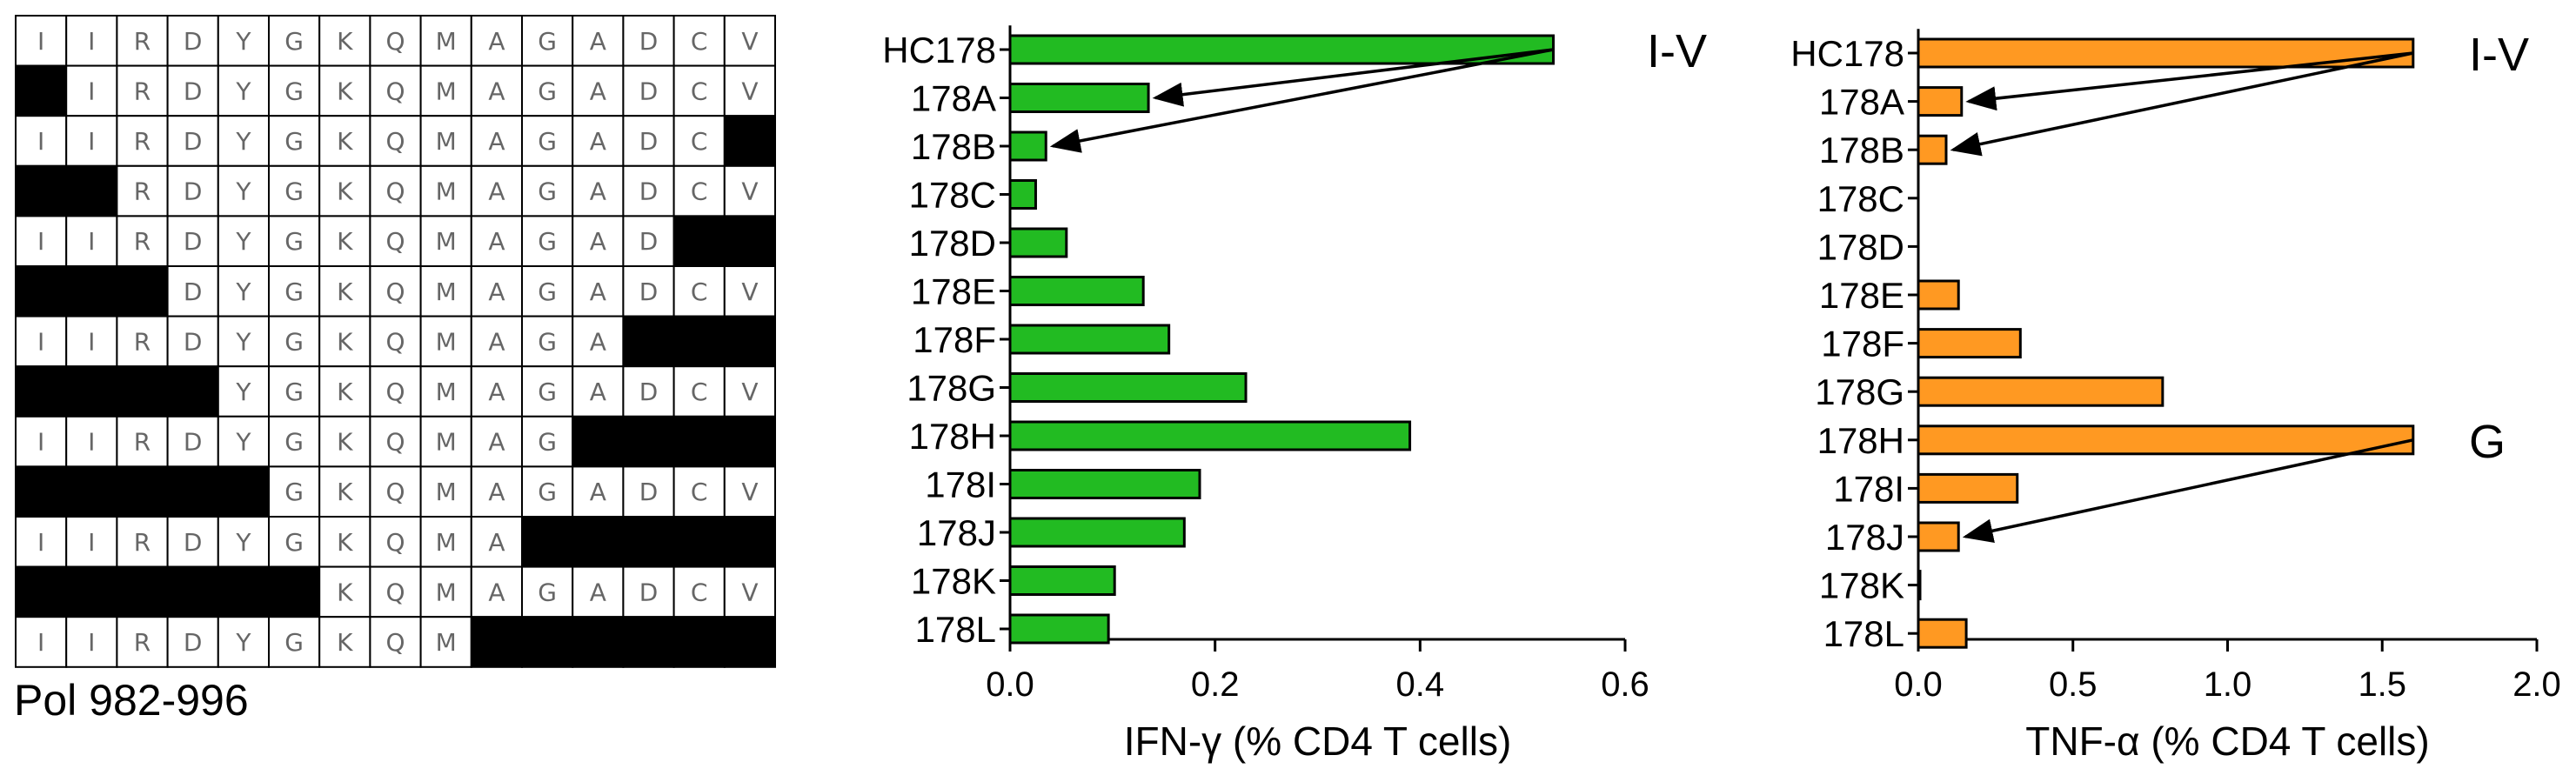 The image size is (2576, 782). What do you see at coordinates (951, 388) in the screenshot?
I see `ifn-category-label: 178G` at bounding box center [951, 388].